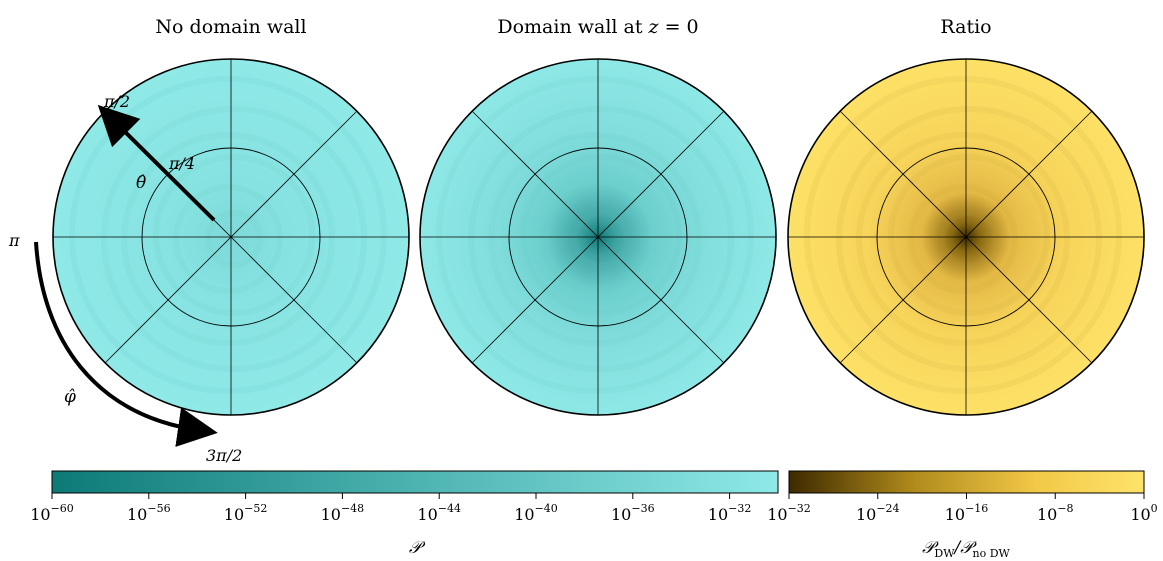 The height and width of the screenshot is (561, 1163). Describe the element at coordinates (390, 508) in the screenshot. I see `colorbar-probability-ticks: 10⁻⁶⁰ 10⁻⁵⁶ 10⁻⁵² 10⁻⁴⁸ 10⁻⁴⁴ 10⁻⁴⁰ 10⁻³⁶ 10⁻³²` at that location.